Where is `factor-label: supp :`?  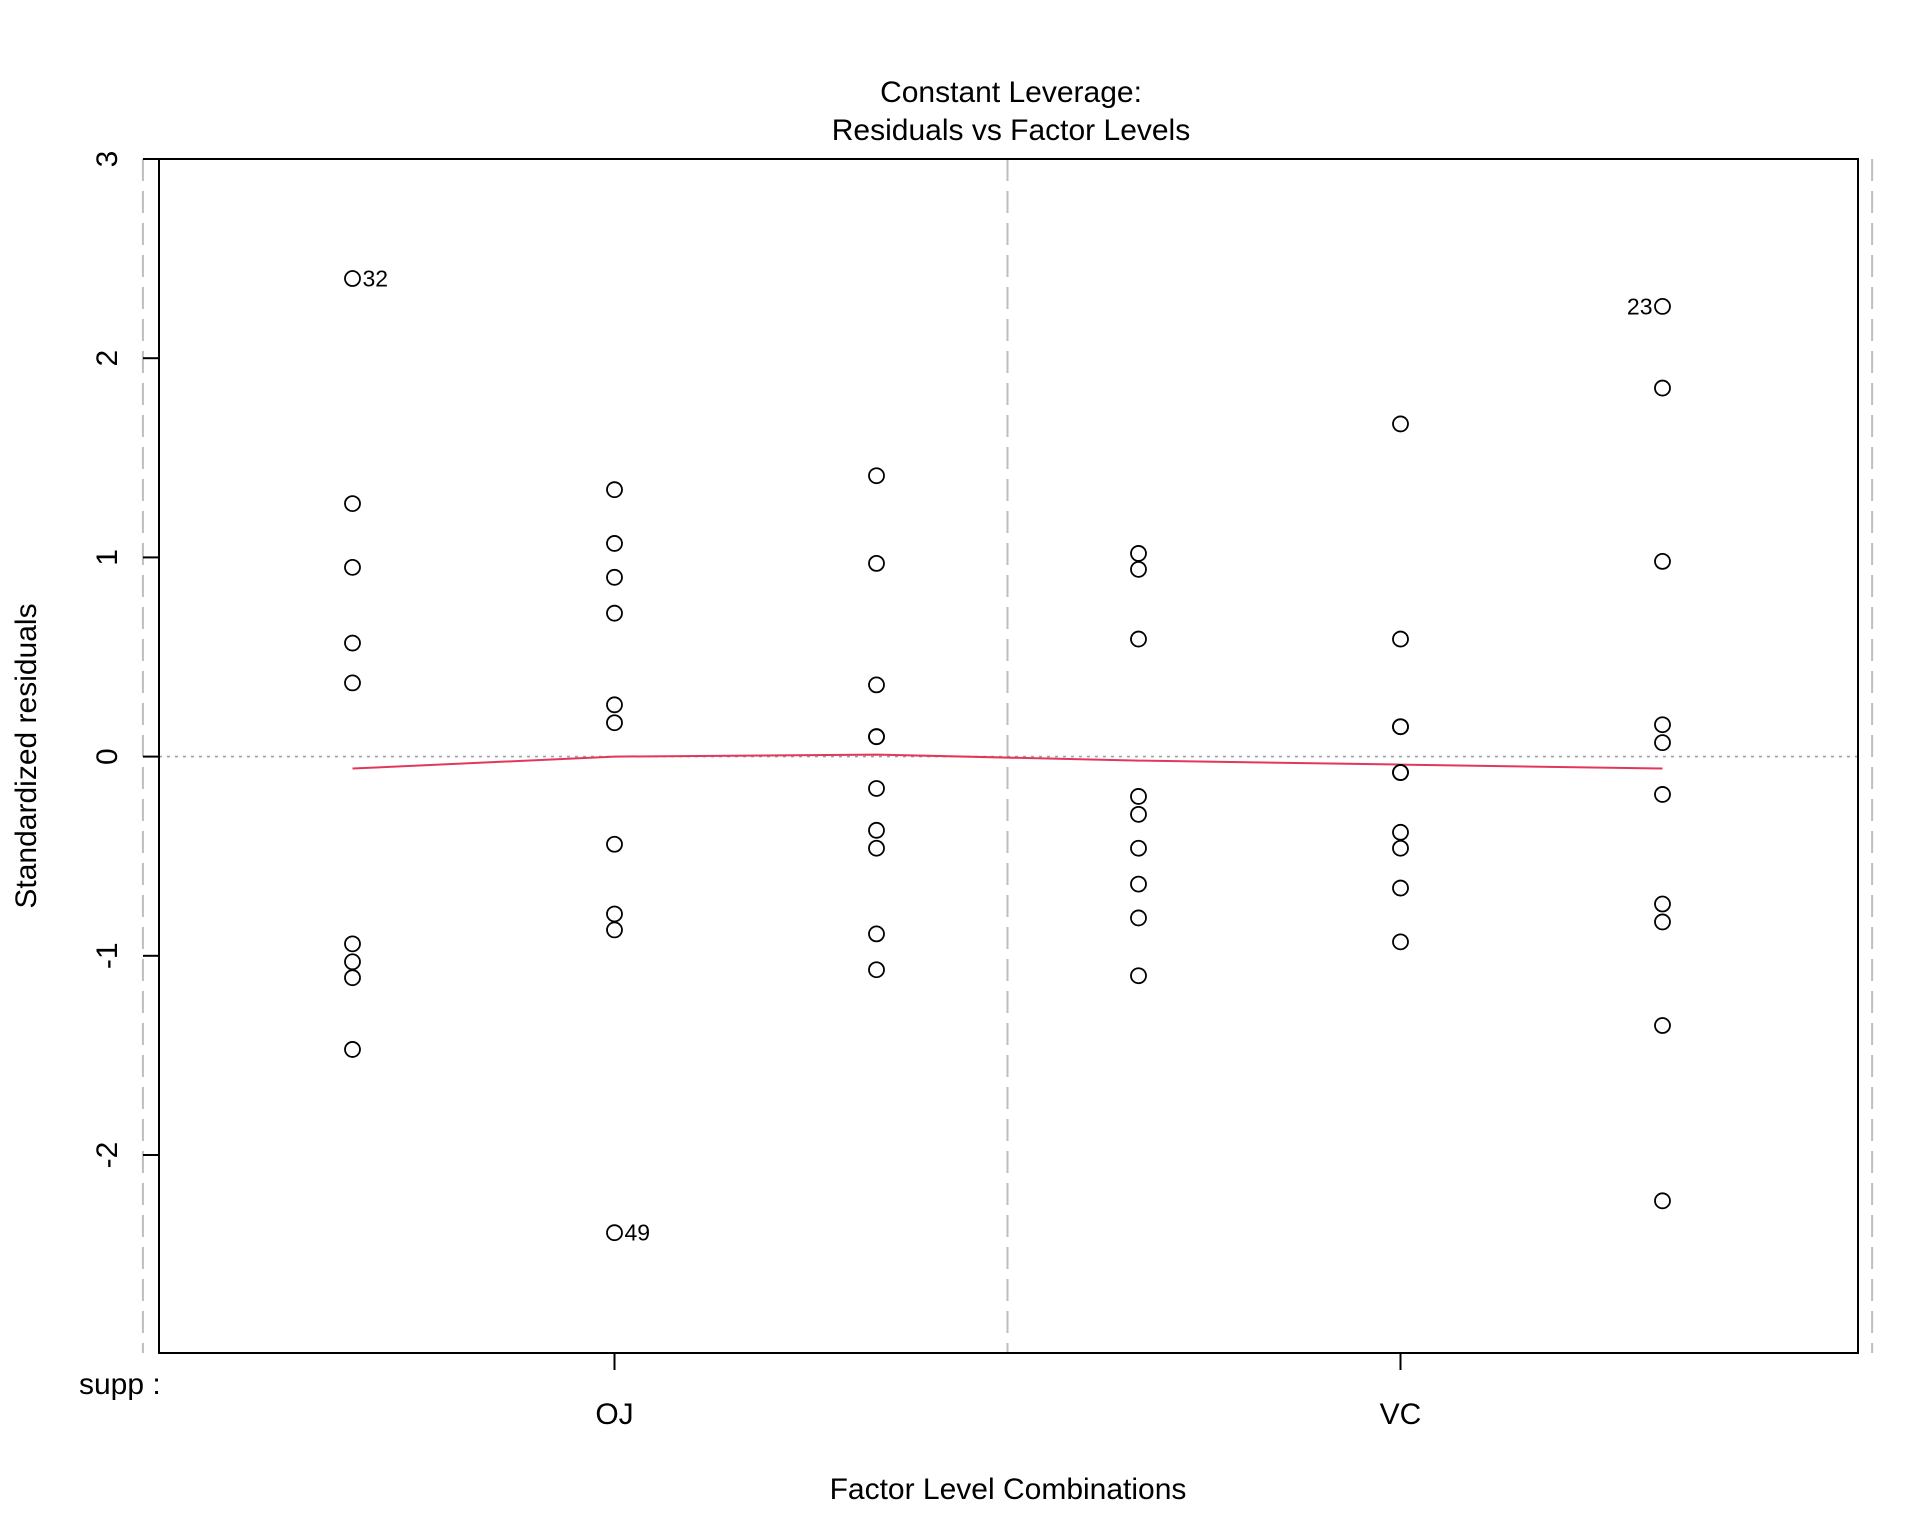
factor-label: supp : is located at coordinates (120, 1384).